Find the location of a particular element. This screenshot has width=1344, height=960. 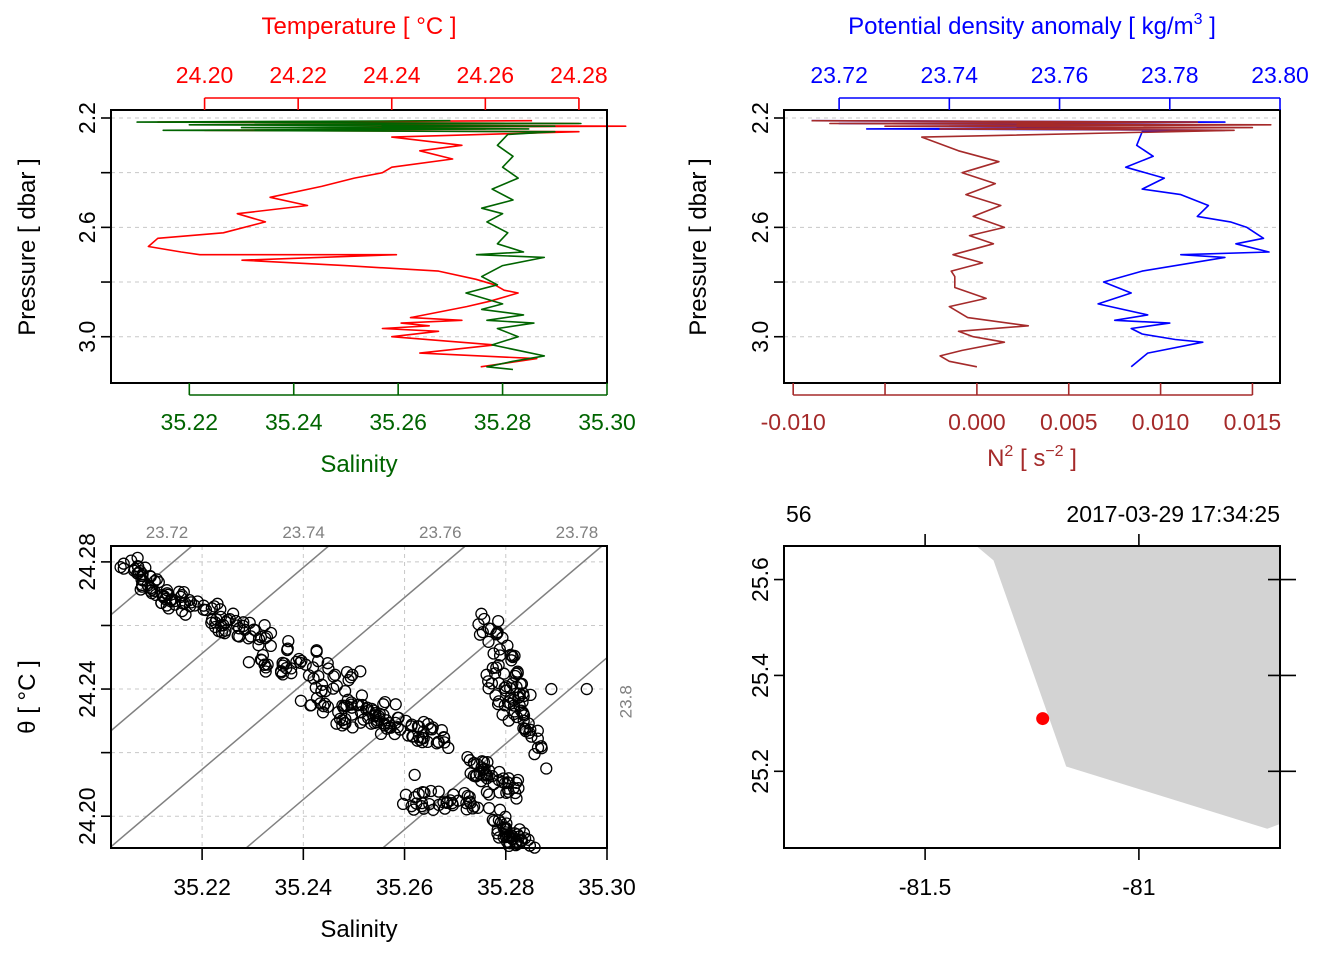

p2-bottom-tick-label-2: 0.000 is located at coordinates (977, 422).